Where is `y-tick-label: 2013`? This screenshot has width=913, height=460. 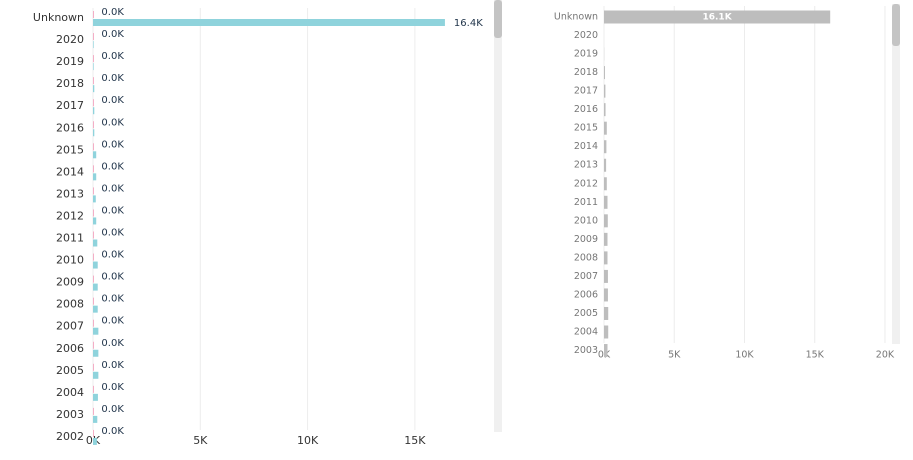 y-tick-label: 2013 is located at coordinates (70, 193).